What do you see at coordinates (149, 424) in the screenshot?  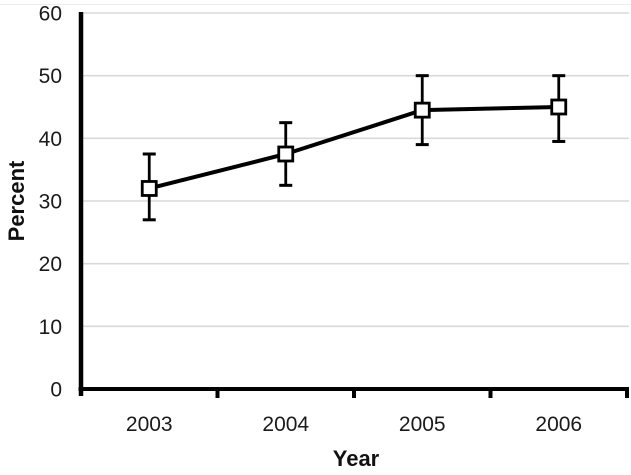 I see `x-tick-label: 2003` at bounding box center [149, 424].